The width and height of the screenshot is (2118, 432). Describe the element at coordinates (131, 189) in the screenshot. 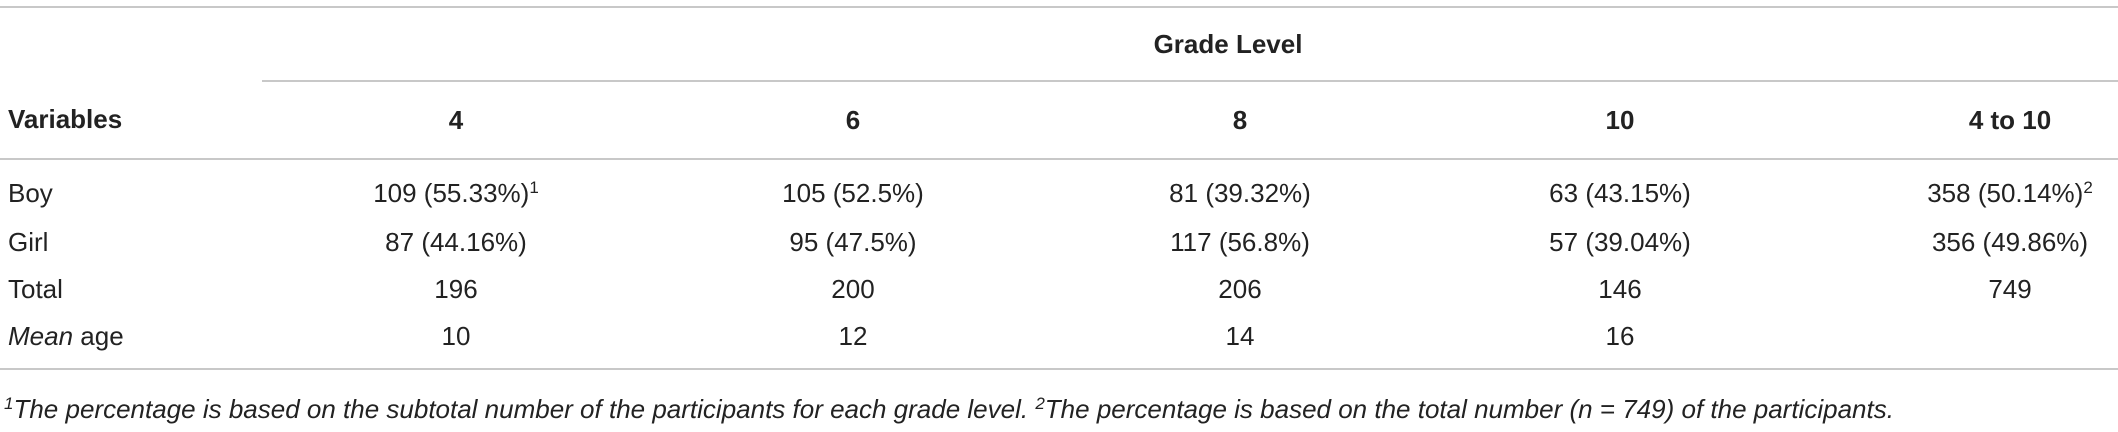

I see `row-label: Boy` at that location.